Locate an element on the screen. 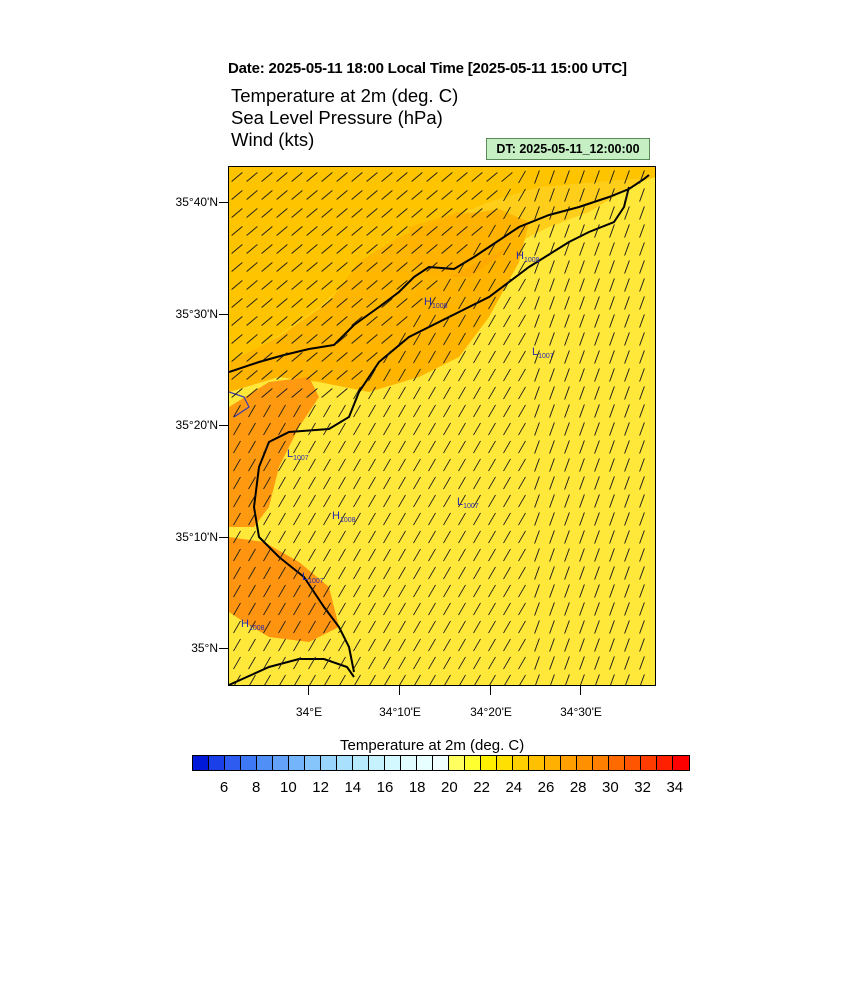 The width and height of the screenshot is (864, 1008). border-line is located at coordinates (239, 404).